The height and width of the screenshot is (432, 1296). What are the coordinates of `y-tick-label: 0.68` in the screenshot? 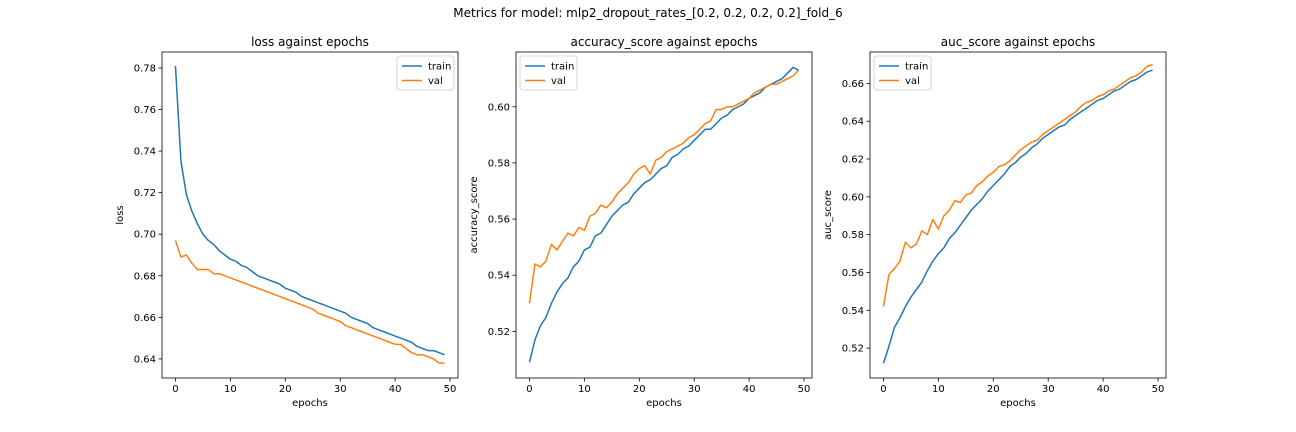 It's located at (145, 276).